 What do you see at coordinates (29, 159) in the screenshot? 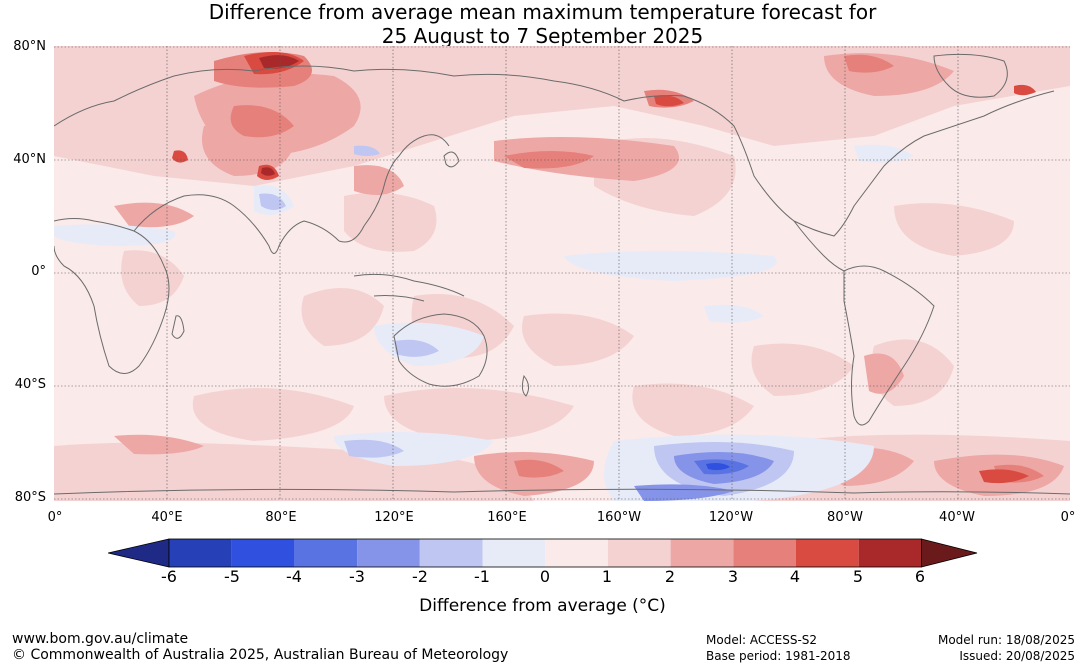
I see `lat-label-40n: 40°N` at bounding box center [29, 159].